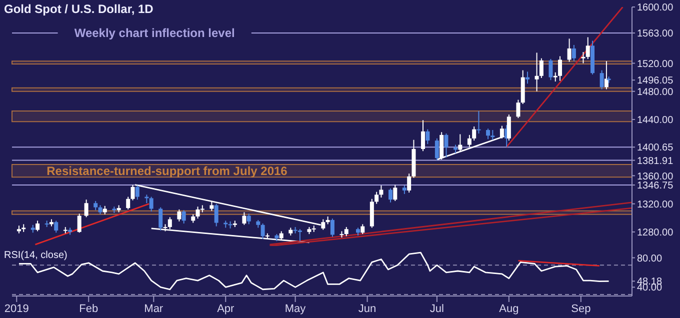 The width and height of the screenshot is (680, 318). I want to click on ref-line-label: Weekly chart inflection level, so click(154, 33).